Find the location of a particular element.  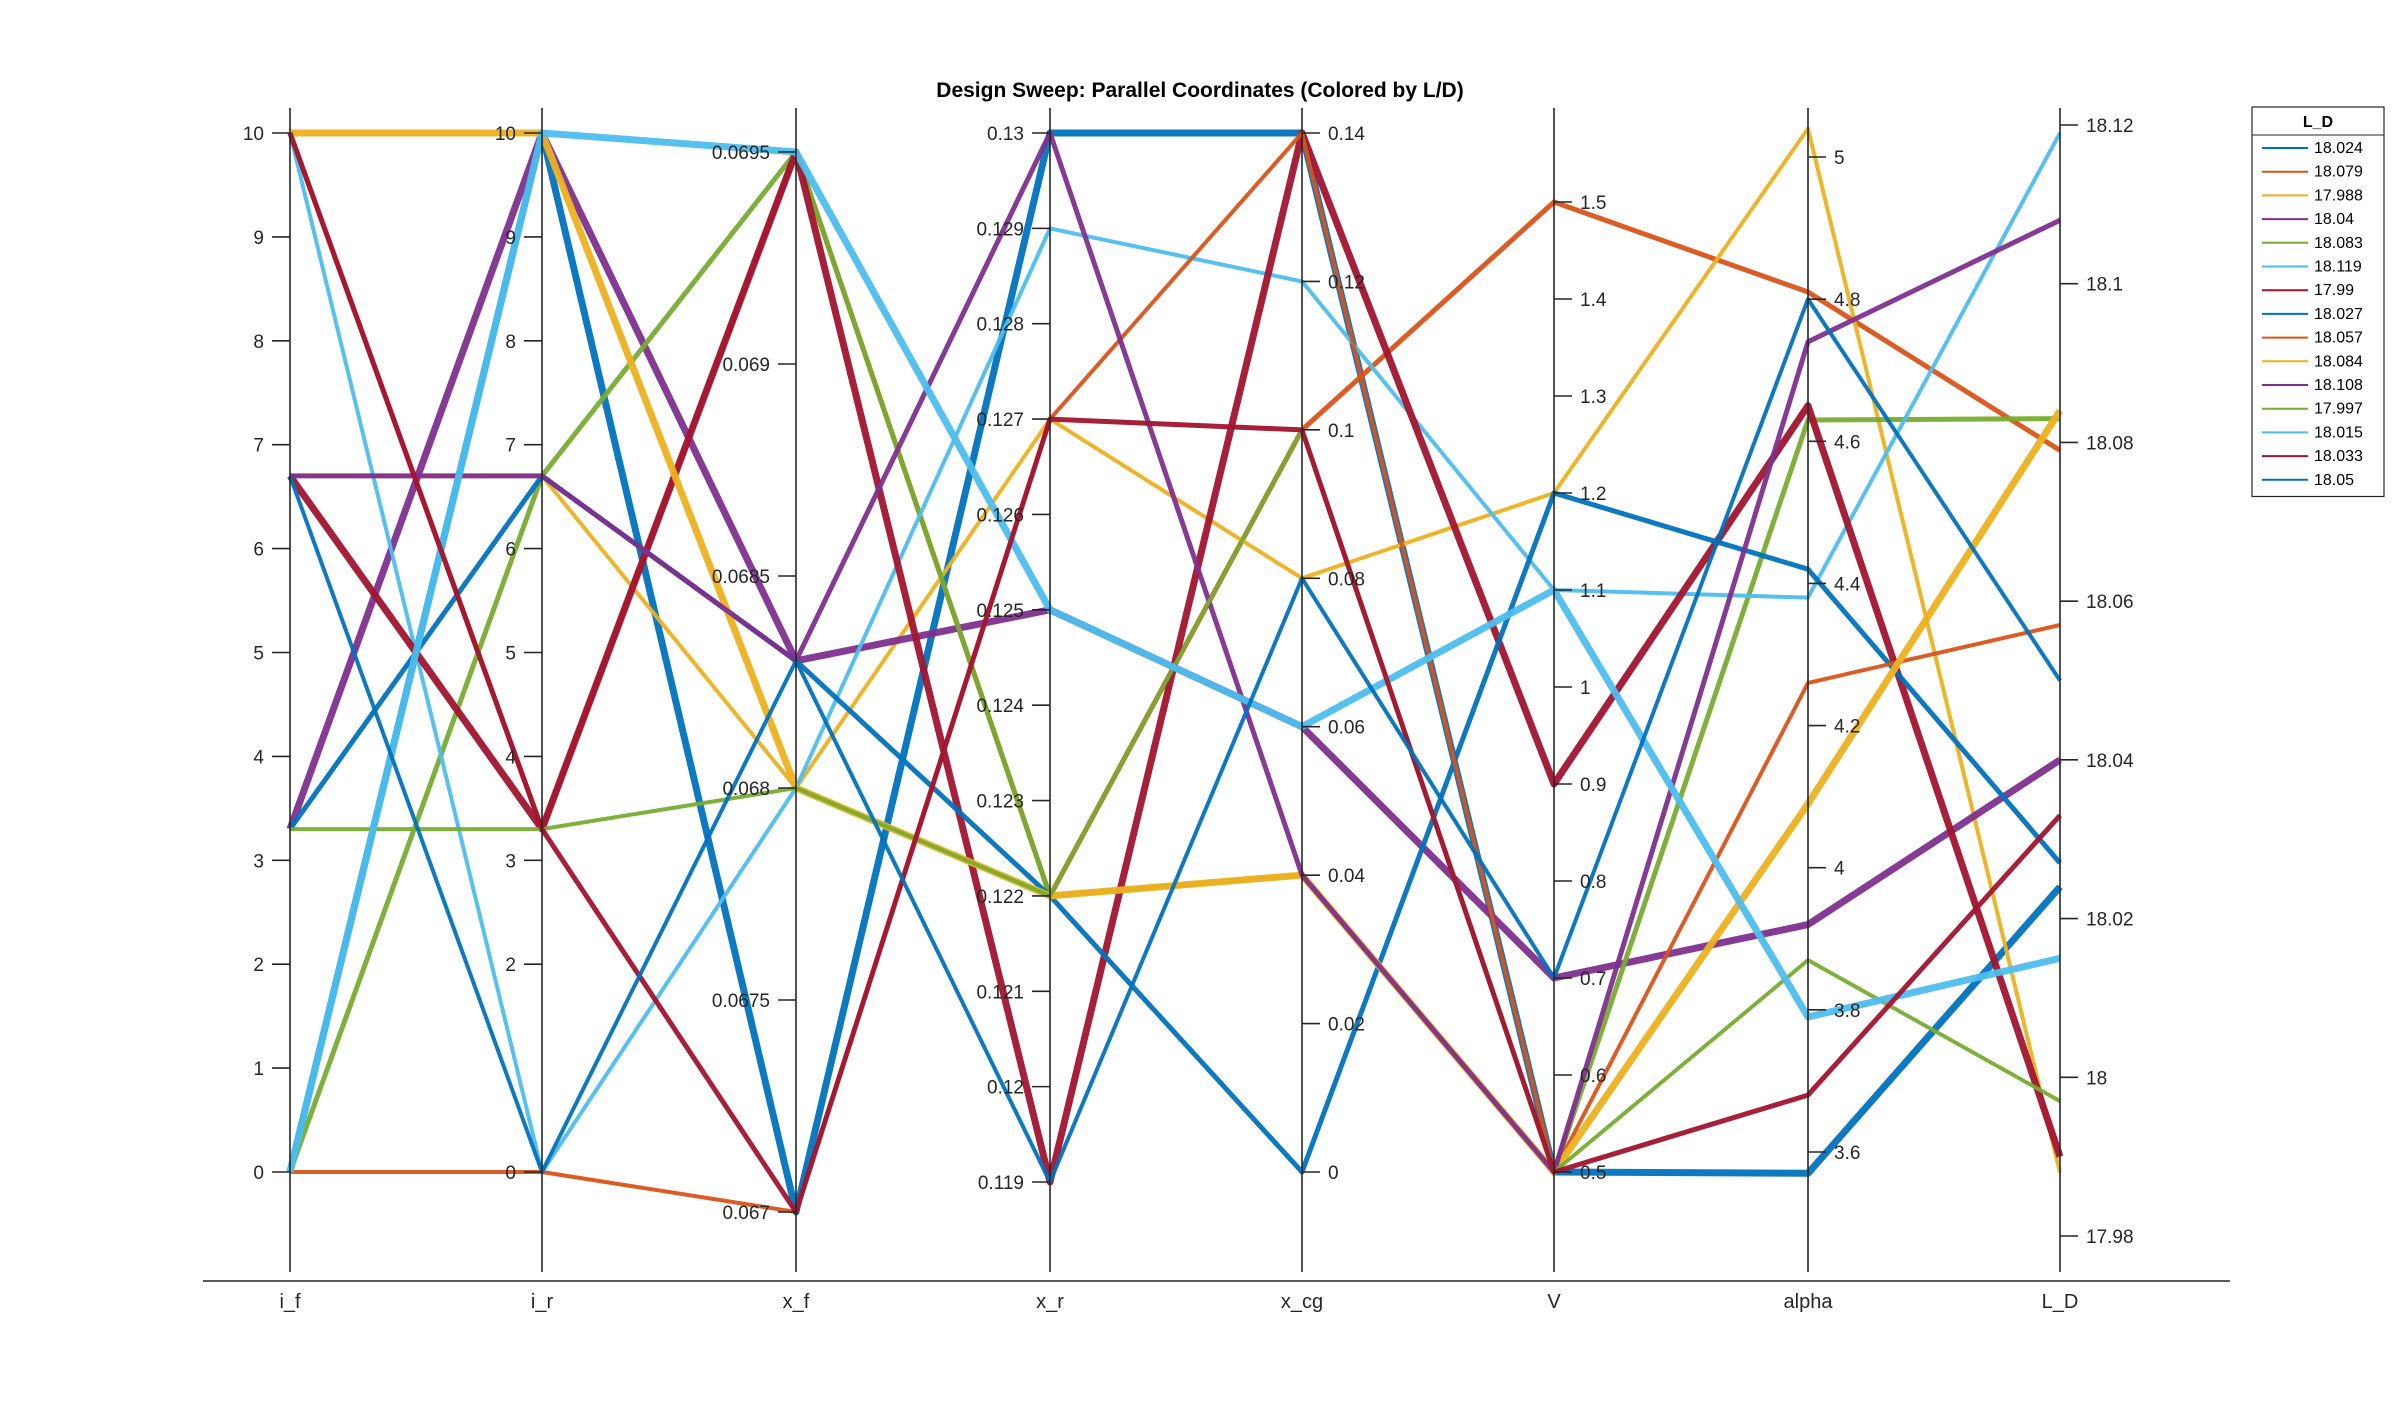

tick-label: 1.3 is located at coordinates (1593, 397).